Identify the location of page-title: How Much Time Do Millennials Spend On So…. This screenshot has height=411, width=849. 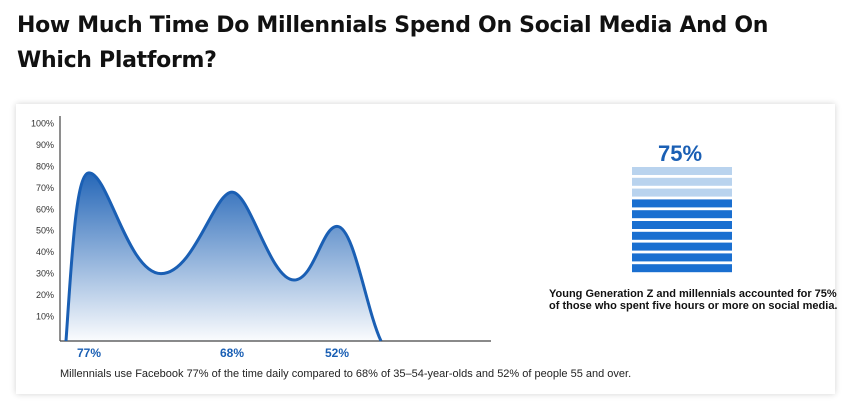
(393, 43).